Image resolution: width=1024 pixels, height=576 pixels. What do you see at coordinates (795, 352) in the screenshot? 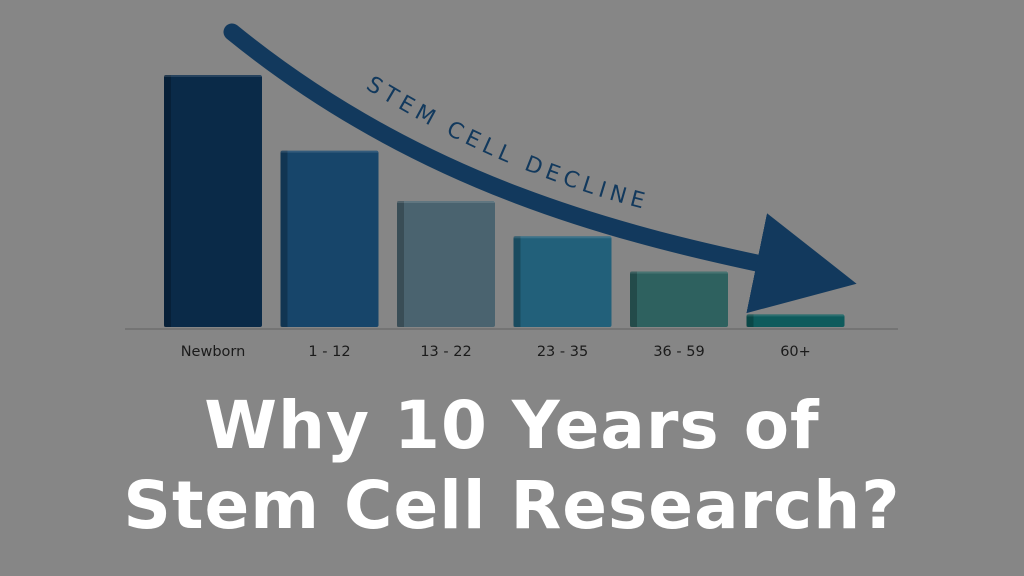
I see `tick-label-60: 60+` at bounding box center [795, 352].